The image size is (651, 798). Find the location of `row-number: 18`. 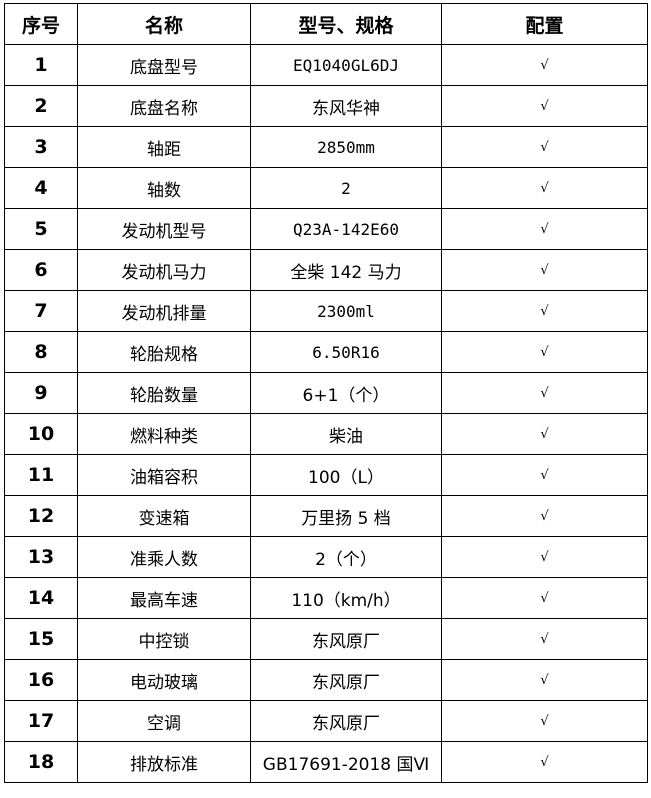

row-number: 18 is located at coordinates (41, 762).